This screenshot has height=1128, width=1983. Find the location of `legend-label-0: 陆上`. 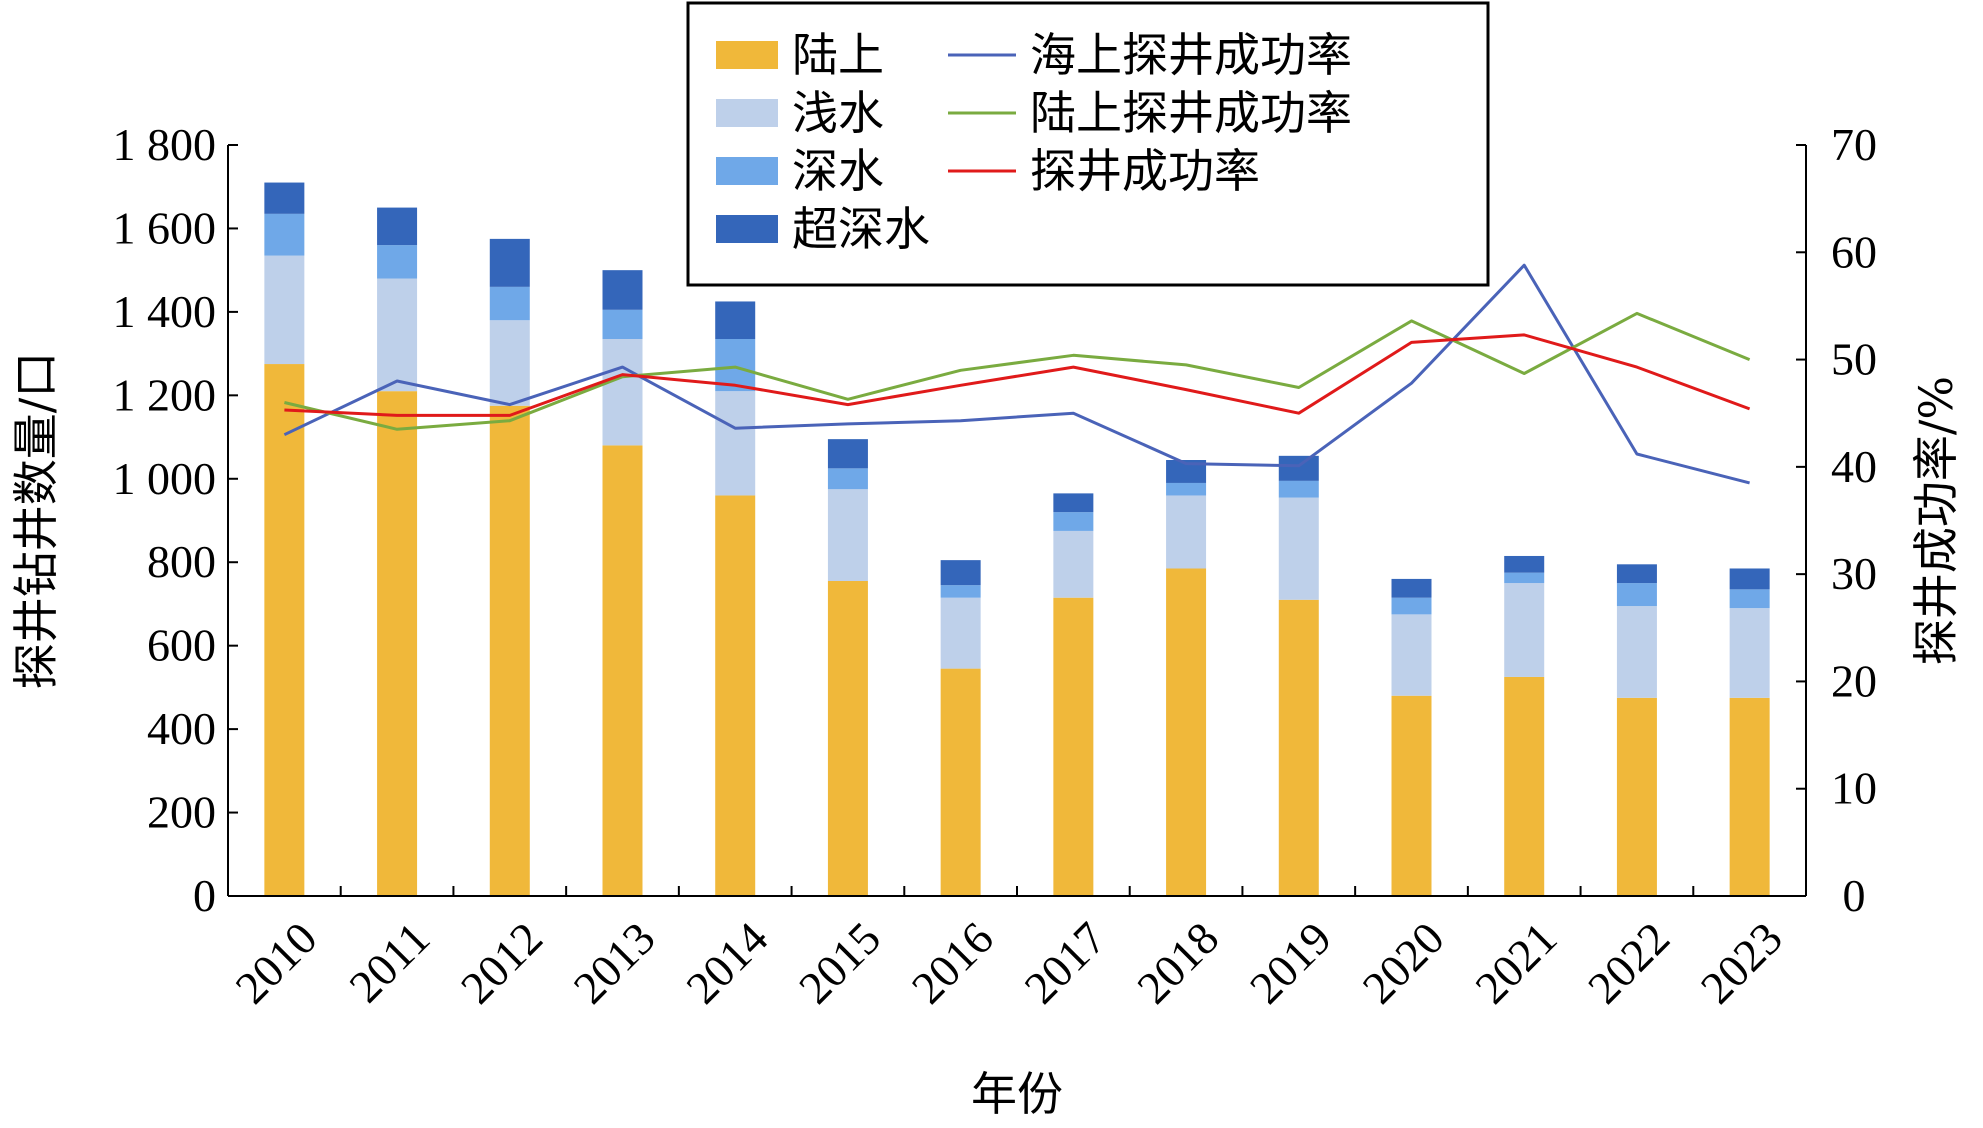

legend-label-0: 陆上 is located at coordinates (838, 55).